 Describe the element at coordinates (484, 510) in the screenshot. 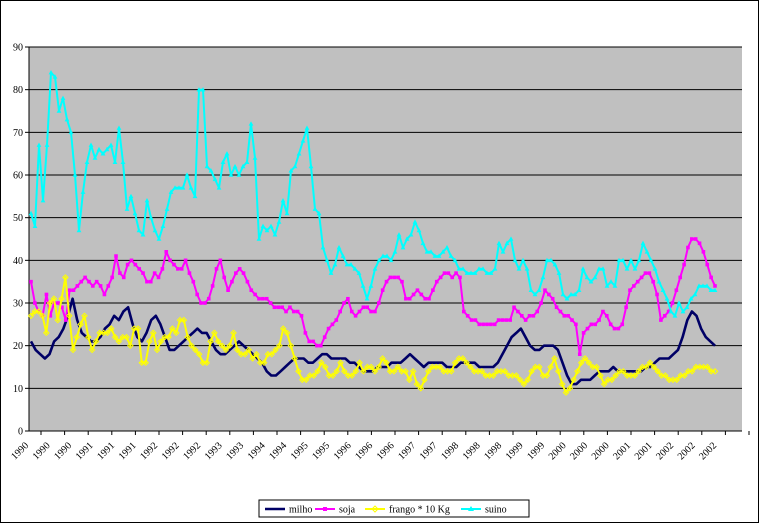

I see `legend-entry: suino` at that location.